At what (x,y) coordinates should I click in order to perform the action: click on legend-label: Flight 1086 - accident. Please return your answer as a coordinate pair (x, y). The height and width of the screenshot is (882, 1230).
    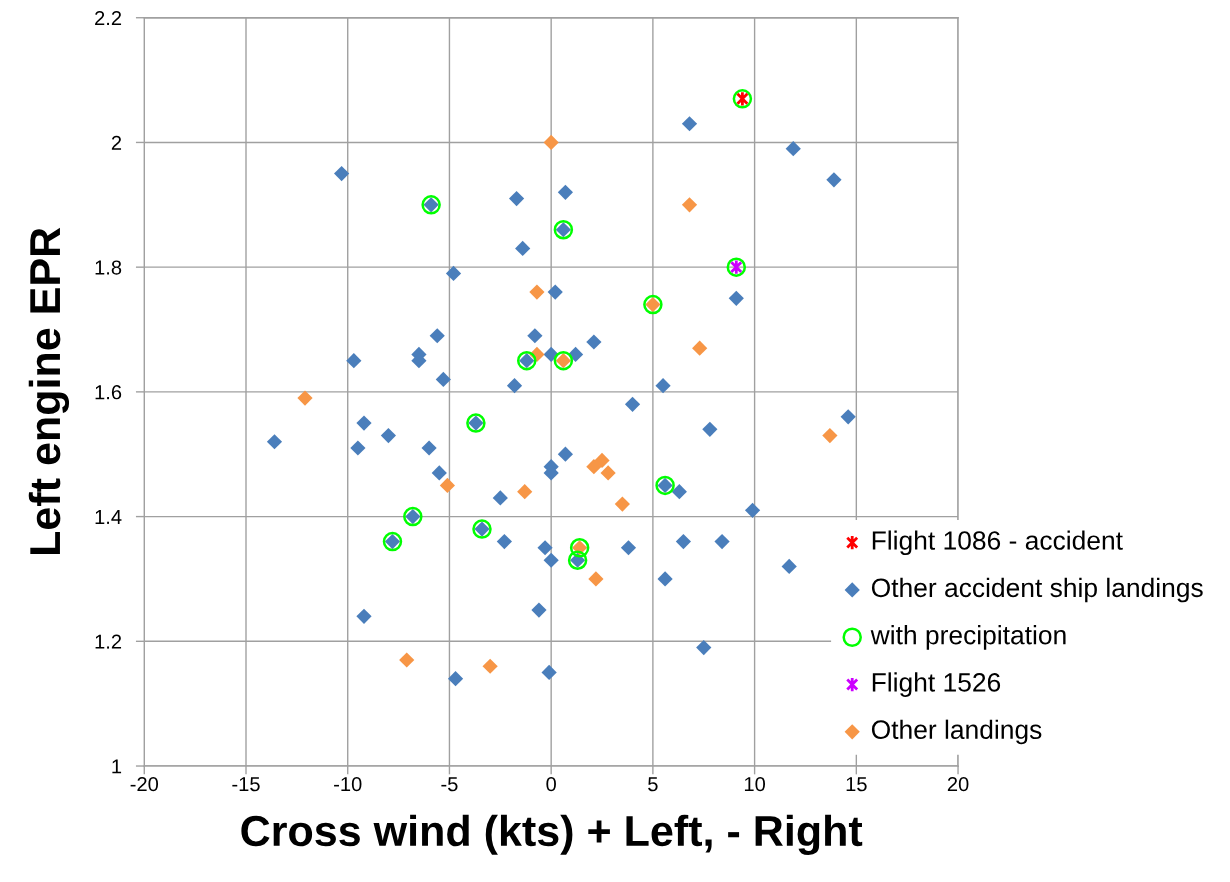
    Looking at the image, I should click on (997, 543).